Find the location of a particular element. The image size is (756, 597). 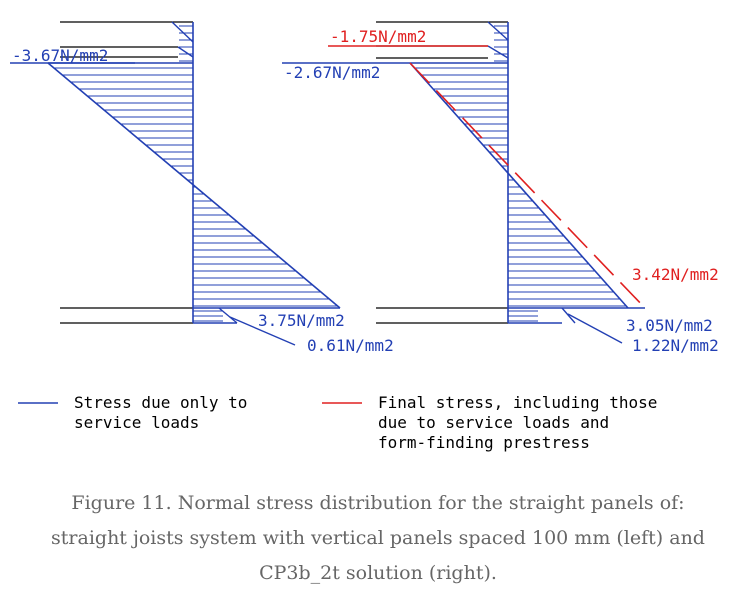

right-final-bottom-stress-label: 3.42N/mm2 is located at coordinates (675, 274).